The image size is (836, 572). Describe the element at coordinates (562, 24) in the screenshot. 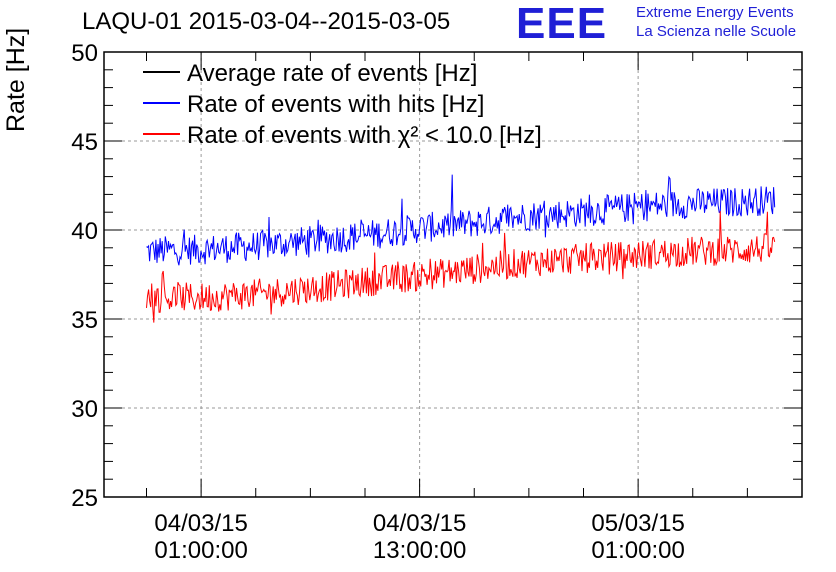

I see `eee-logo: EEE` at that location.